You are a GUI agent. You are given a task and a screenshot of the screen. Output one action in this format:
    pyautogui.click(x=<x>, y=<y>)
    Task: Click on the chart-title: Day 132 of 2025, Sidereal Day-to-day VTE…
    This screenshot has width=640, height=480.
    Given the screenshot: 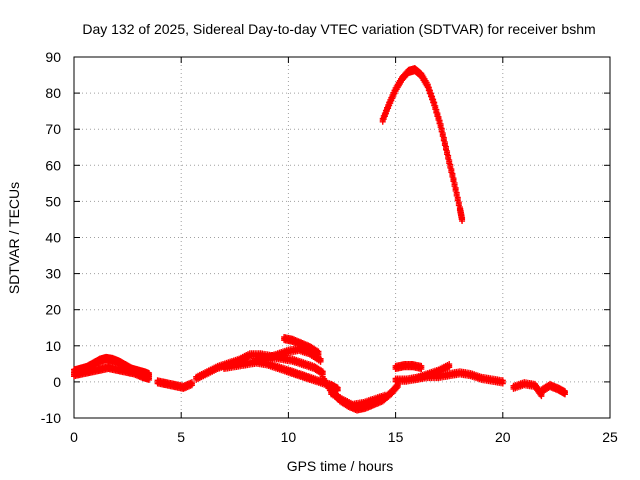 What is the action you would take?
    pyautogui.click(x=338, y=29)
    